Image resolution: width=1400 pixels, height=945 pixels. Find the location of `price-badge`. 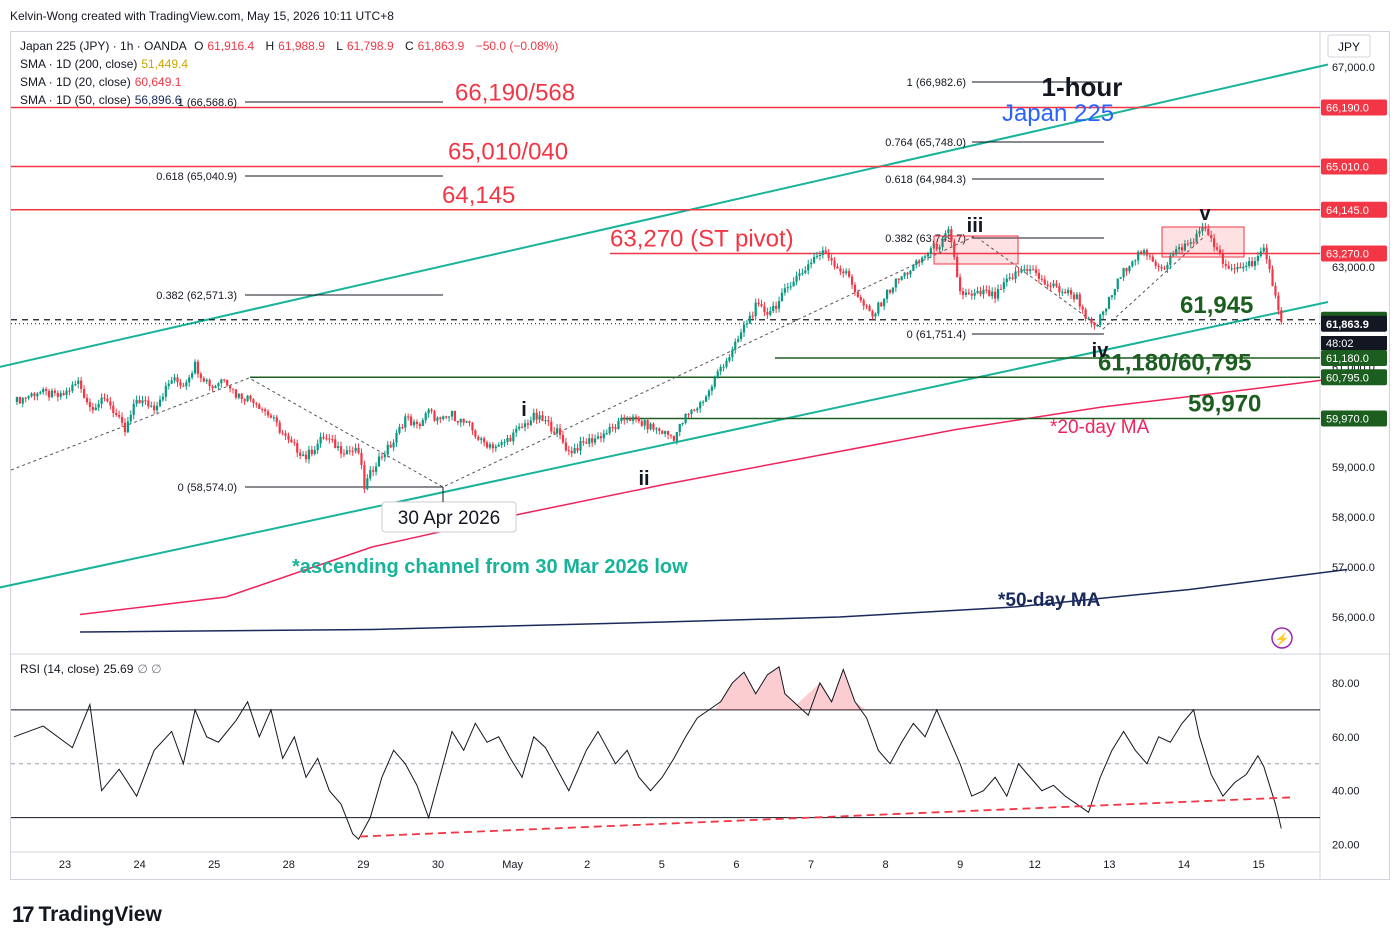

price-badge is located at coordinates (1354, 107).